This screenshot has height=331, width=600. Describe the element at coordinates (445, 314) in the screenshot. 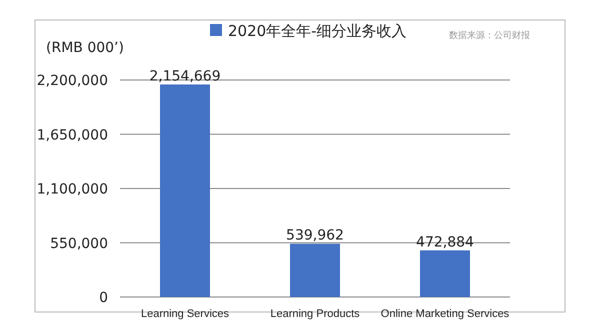

I see `x-tick-label: Online Marketing Services` at that location.